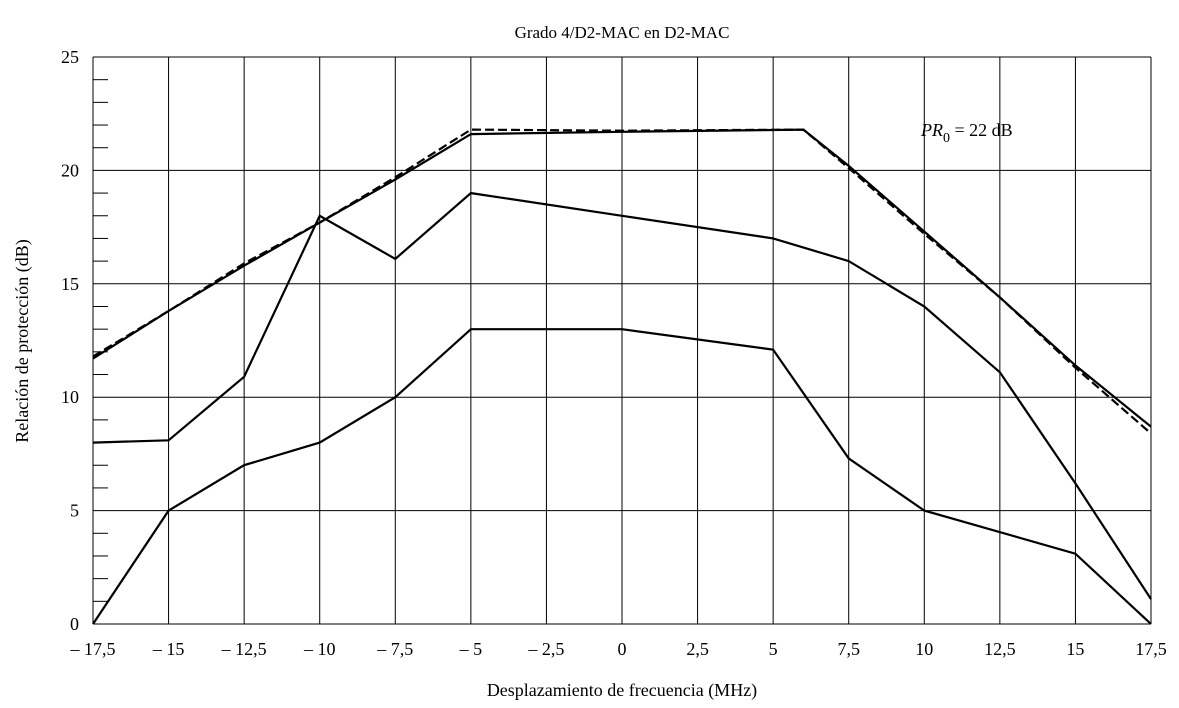  Describe the element at coordinates (168, 649) in the screenshot. I see `x-tick-label: – 15` at that location.